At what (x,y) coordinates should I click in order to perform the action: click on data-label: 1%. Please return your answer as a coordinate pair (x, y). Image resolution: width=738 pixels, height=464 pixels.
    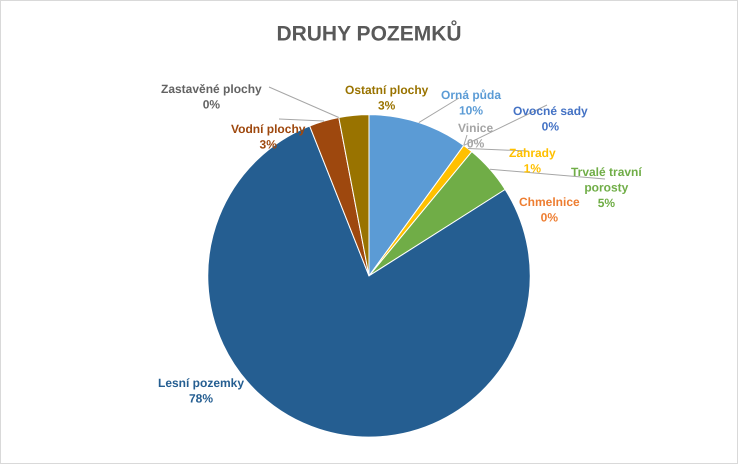
    Looking at the image, I should click on (533, 169).